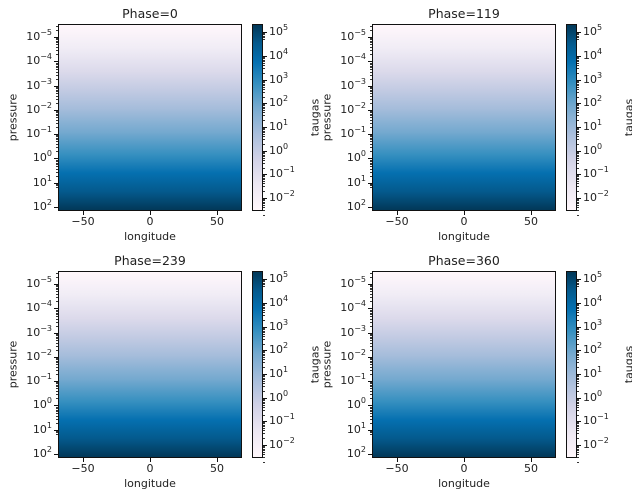  Describe the element at coordinates (356, 403) in the screenshot. I see `y-tick-label: 10⁰` at that location.